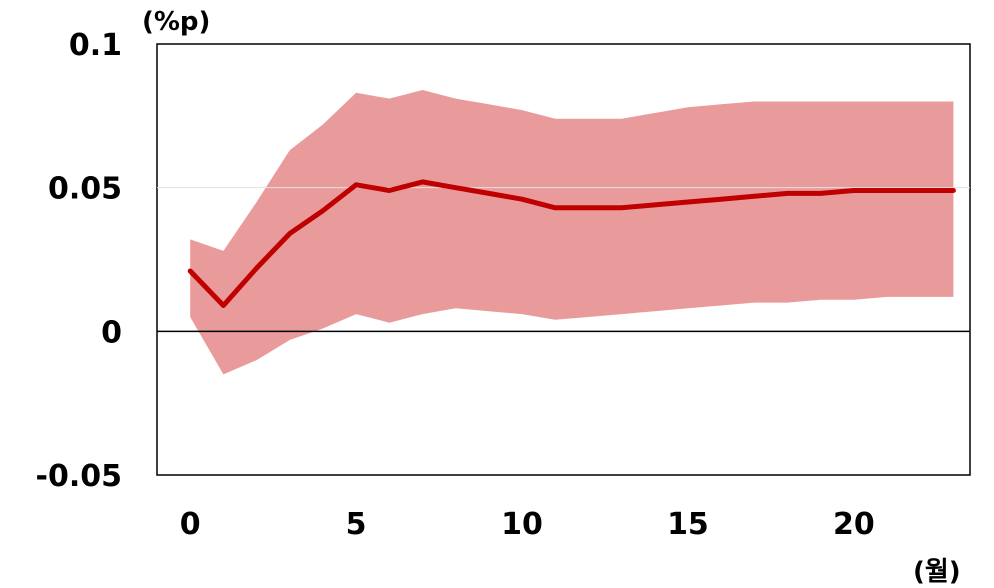 The image size is (994, 588). Describe the element at coordinates (522, 524) in the screenshot. I see `x-tick-label: 10` at that location.